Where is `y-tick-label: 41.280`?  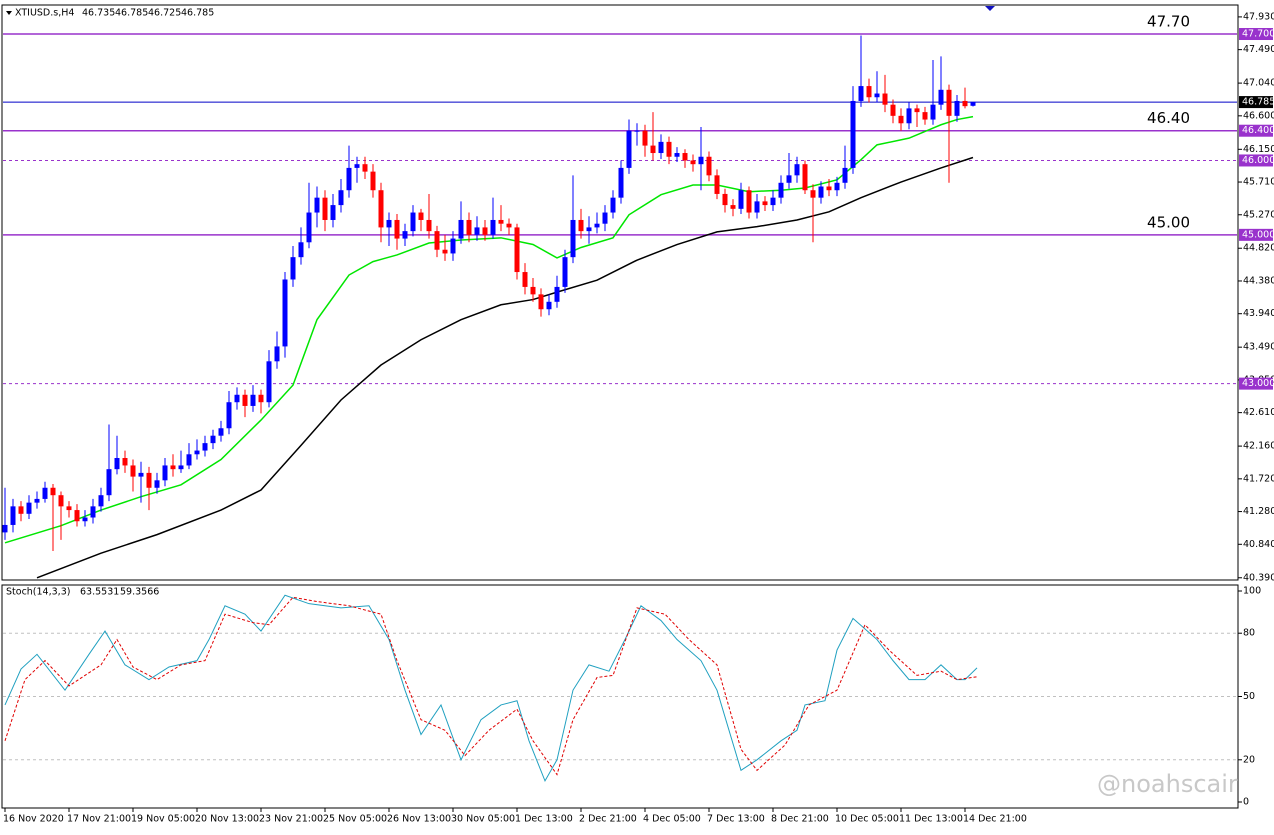
y-tick-label: 41.280 is located at coordinates (1258, 511).